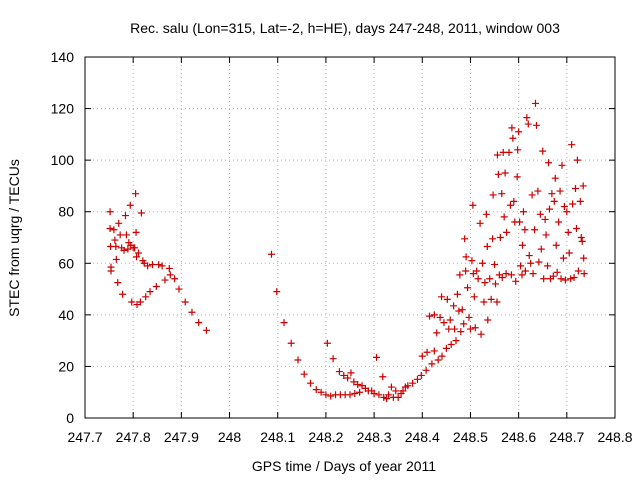 This screenshot has height=480, width=640. Describe the element at coordinates (344, 466) in the screenshot. I see `x-axis-label: GPS time / Days of year 2011` at that location.